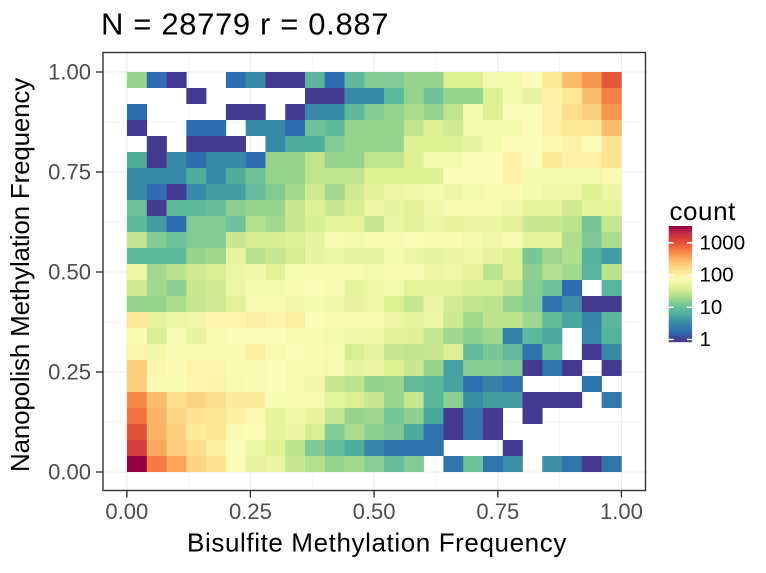  What do you see at coordinates (717, 275) in the screenshot?
I see `svg-text: 100` at bounding box center [717, 275].